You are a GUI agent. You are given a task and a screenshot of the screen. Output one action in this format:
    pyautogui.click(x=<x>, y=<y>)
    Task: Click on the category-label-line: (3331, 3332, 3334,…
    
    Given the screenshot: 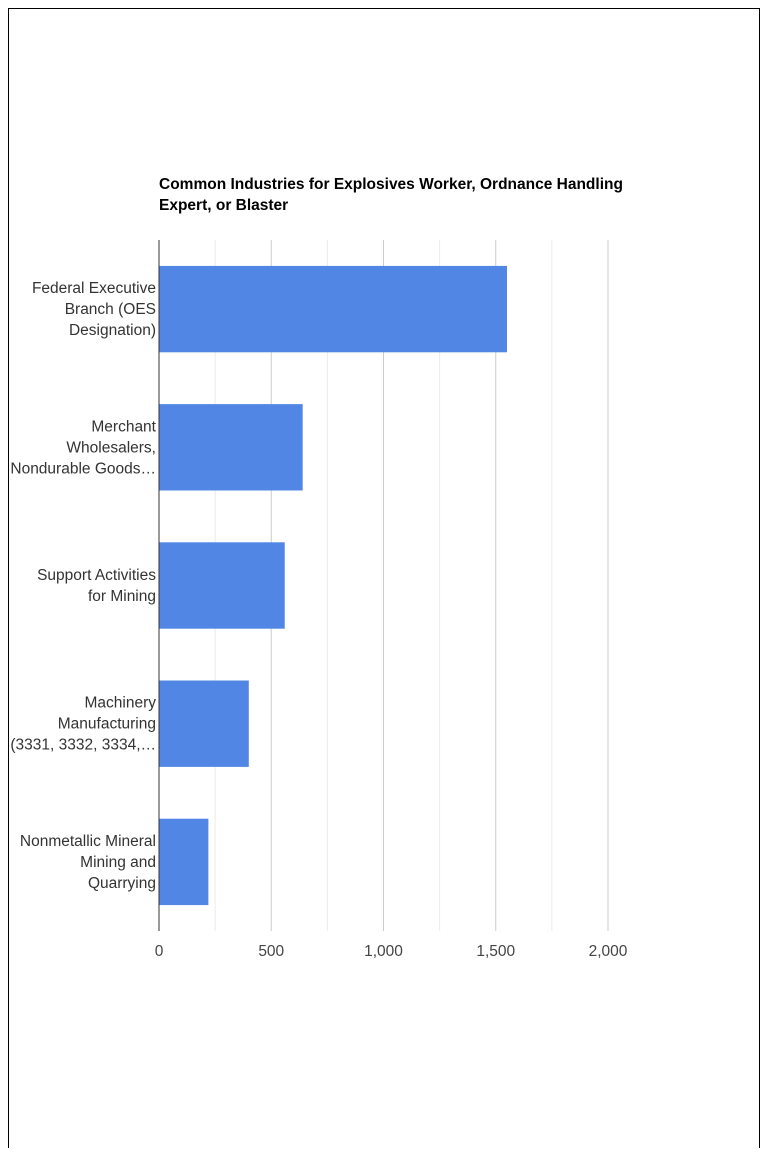 What is the action you would take?
    pyautogui.click(x=83, y=745)
    